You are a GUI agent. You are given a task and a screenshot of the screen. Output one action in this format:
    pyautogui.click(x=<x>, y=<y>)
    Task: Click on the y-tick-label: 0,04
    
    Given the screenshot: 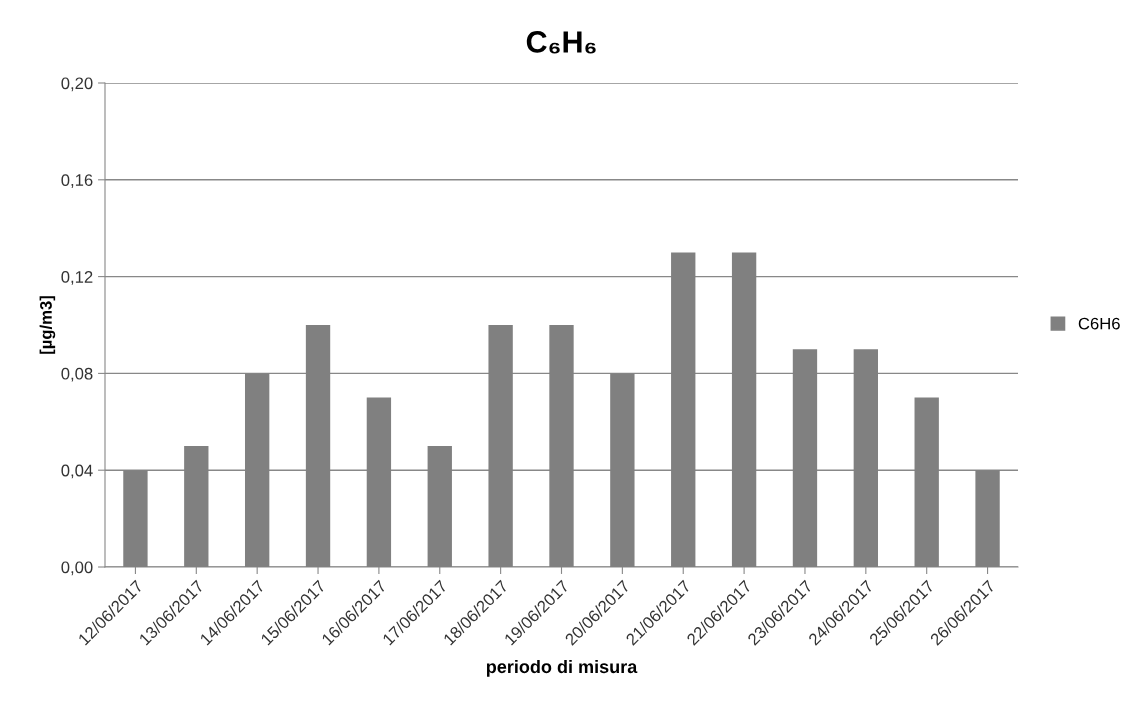 What is the action you would take?
    pyautogui.click(x=77, y=471)
    